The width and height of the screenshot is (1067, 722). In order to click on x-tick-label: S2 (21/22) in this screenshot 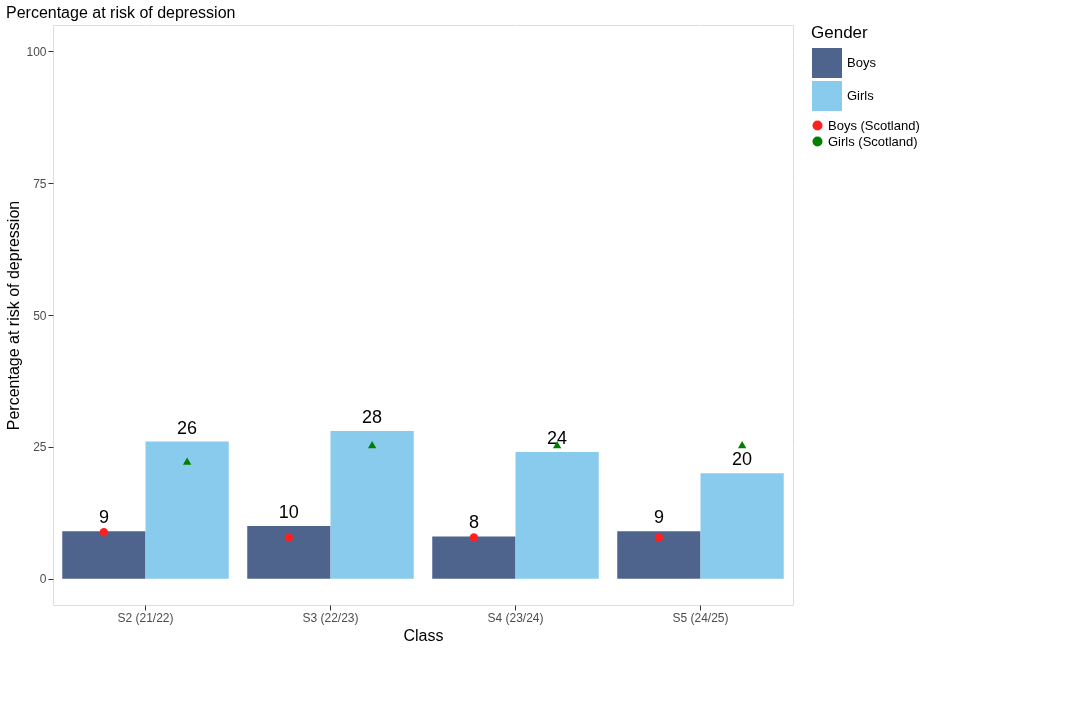, I will do `click(145, 617)`.